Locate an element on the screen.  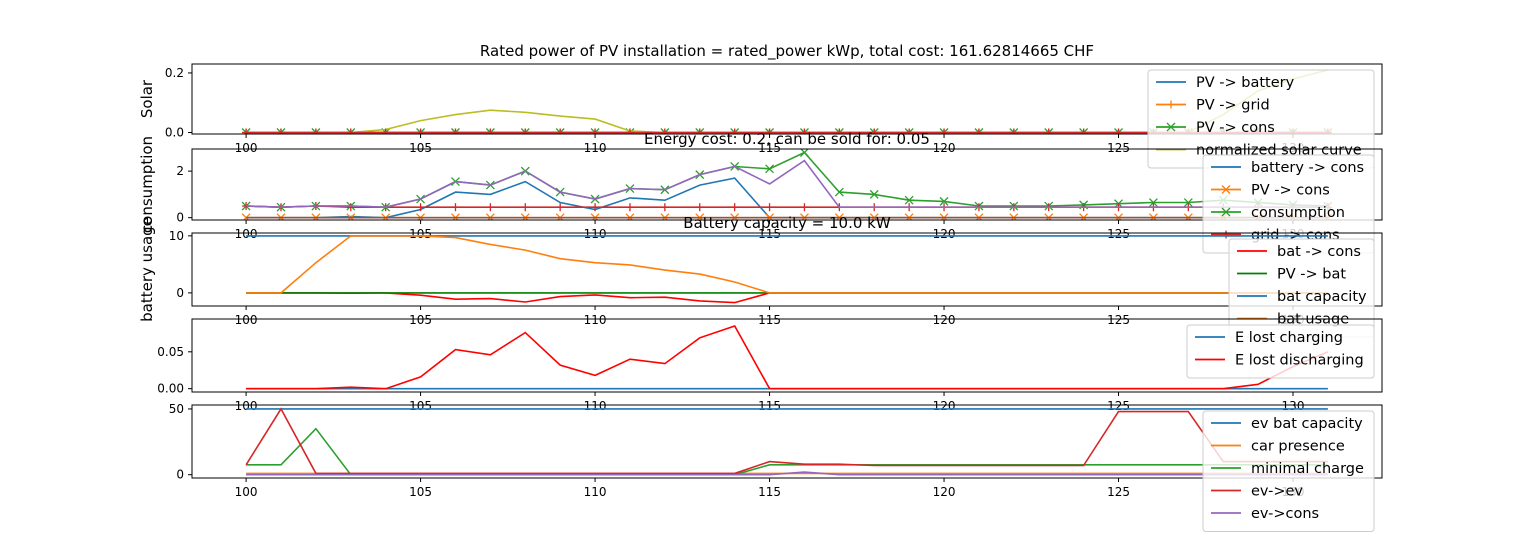
legend-label: battery -> cons is located at coordinates (1307, 168).